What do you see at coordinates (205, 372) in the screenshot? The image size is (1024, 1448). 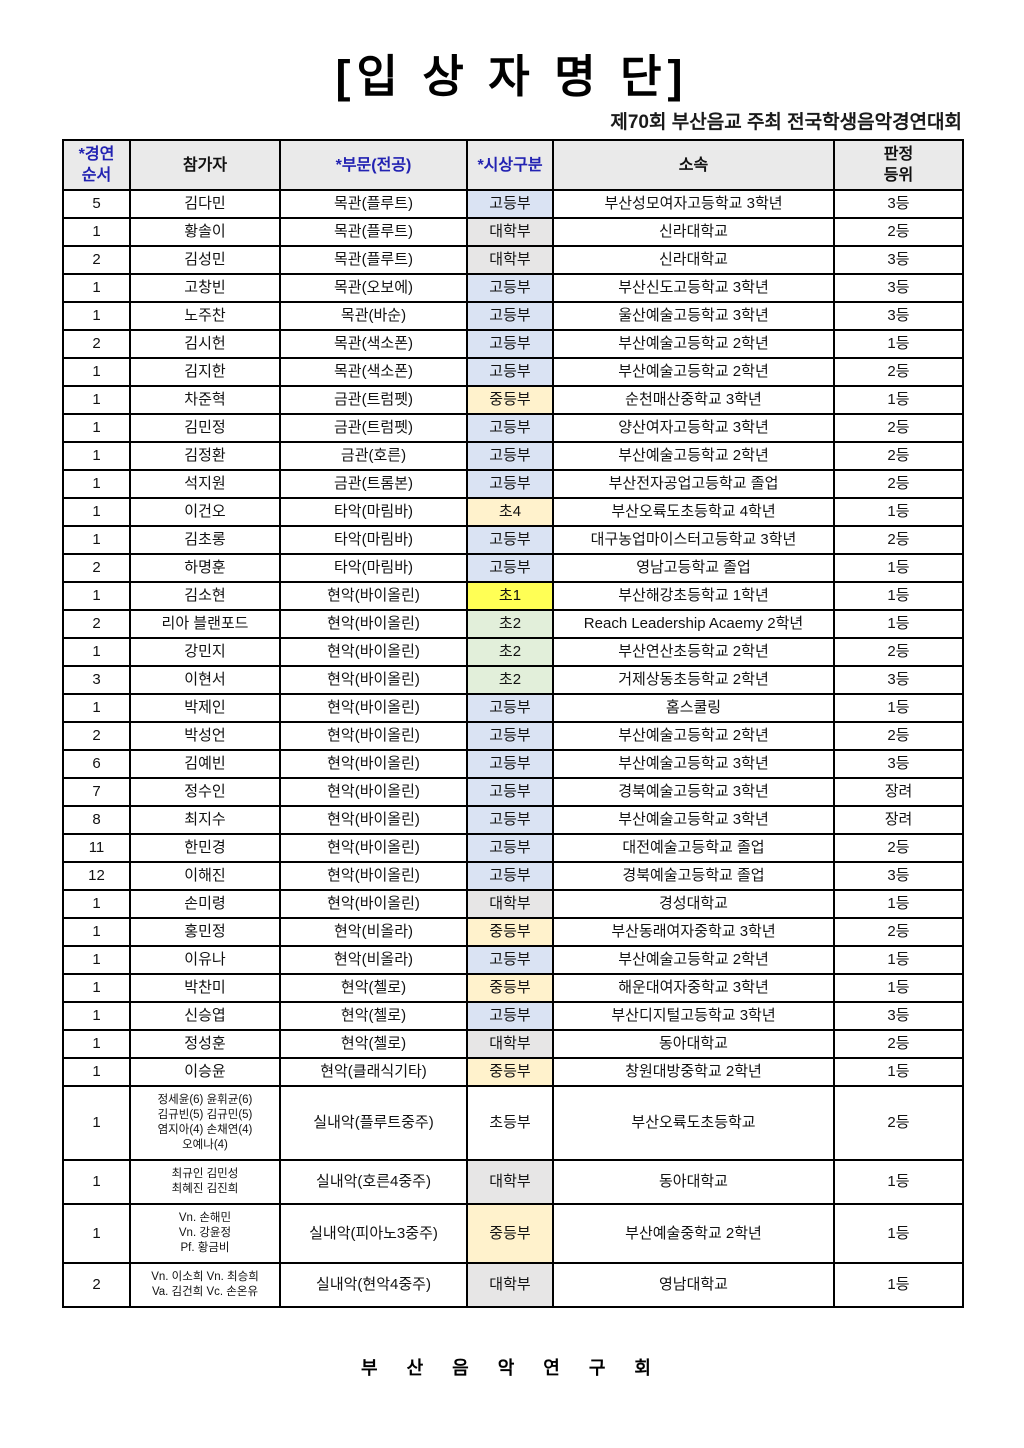 I see `cell-participant: 김지한` at bounding box center [205, 372].